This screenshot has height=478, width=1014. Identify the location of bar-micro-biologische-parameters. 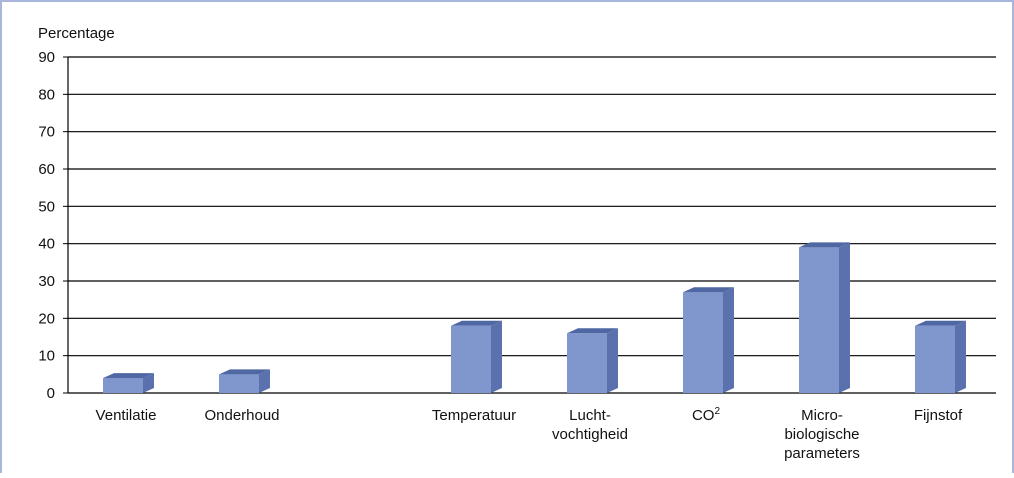
(824, 317).